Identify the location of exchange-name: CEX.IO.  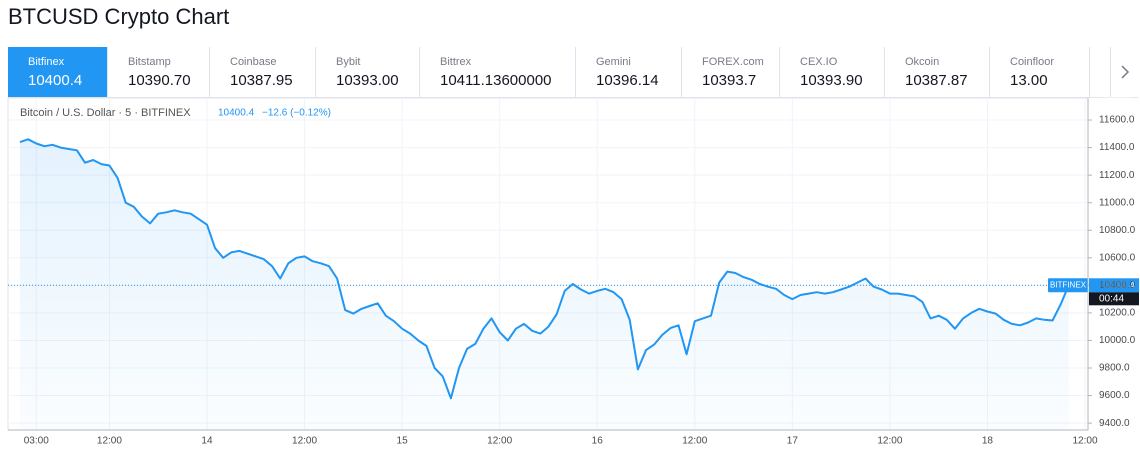
(819, 62).